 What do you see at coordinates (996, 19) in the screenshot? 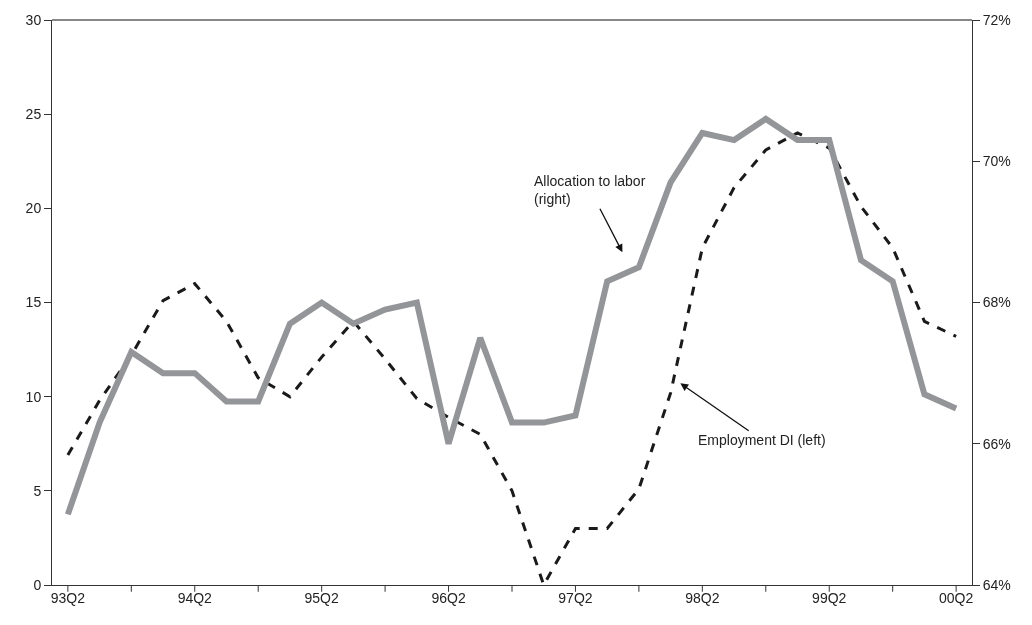
I see `y2-tick-label: 72%` at bounding box center [996, 19].